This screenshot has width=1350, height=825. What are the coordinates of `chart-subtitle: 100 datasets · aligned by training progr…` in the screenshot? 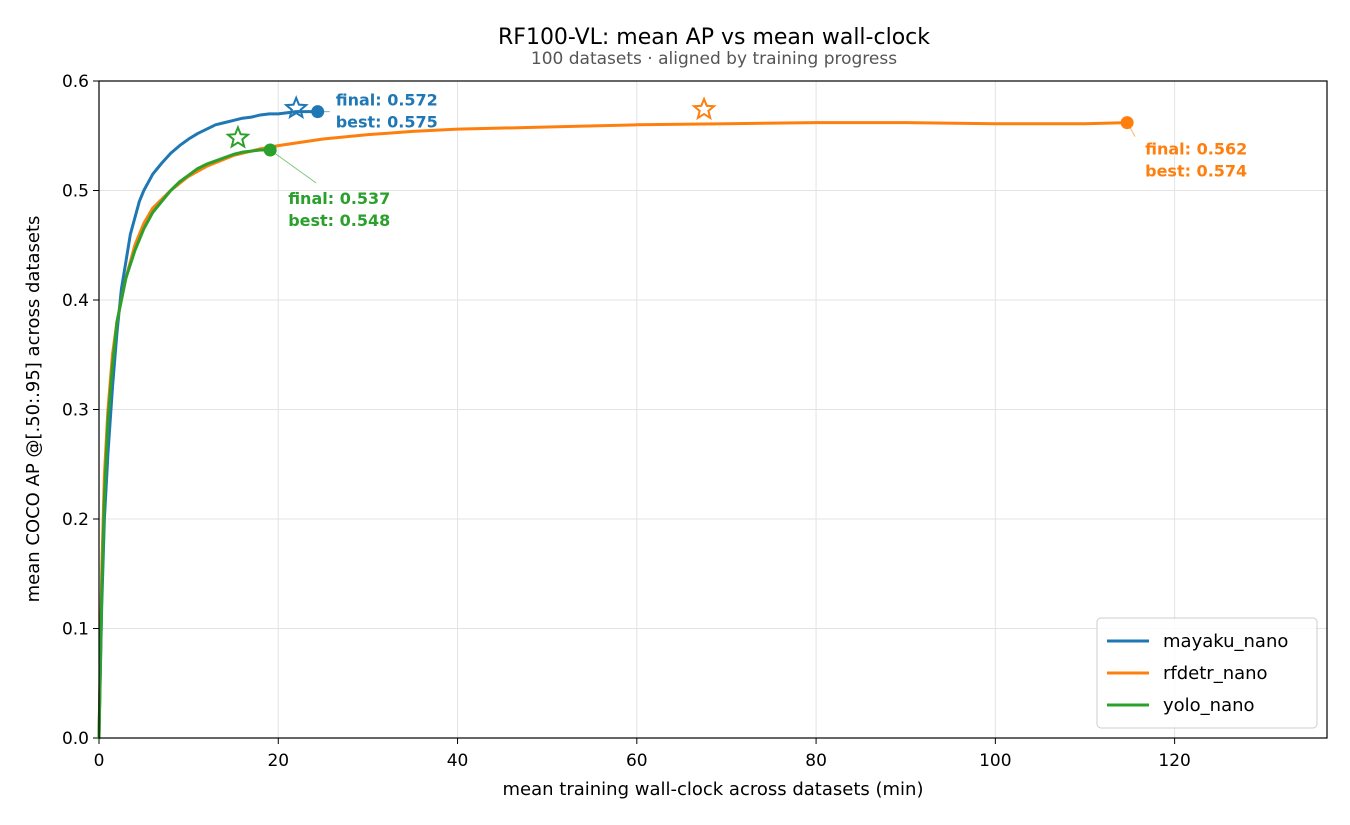 It's located at (714, 59).